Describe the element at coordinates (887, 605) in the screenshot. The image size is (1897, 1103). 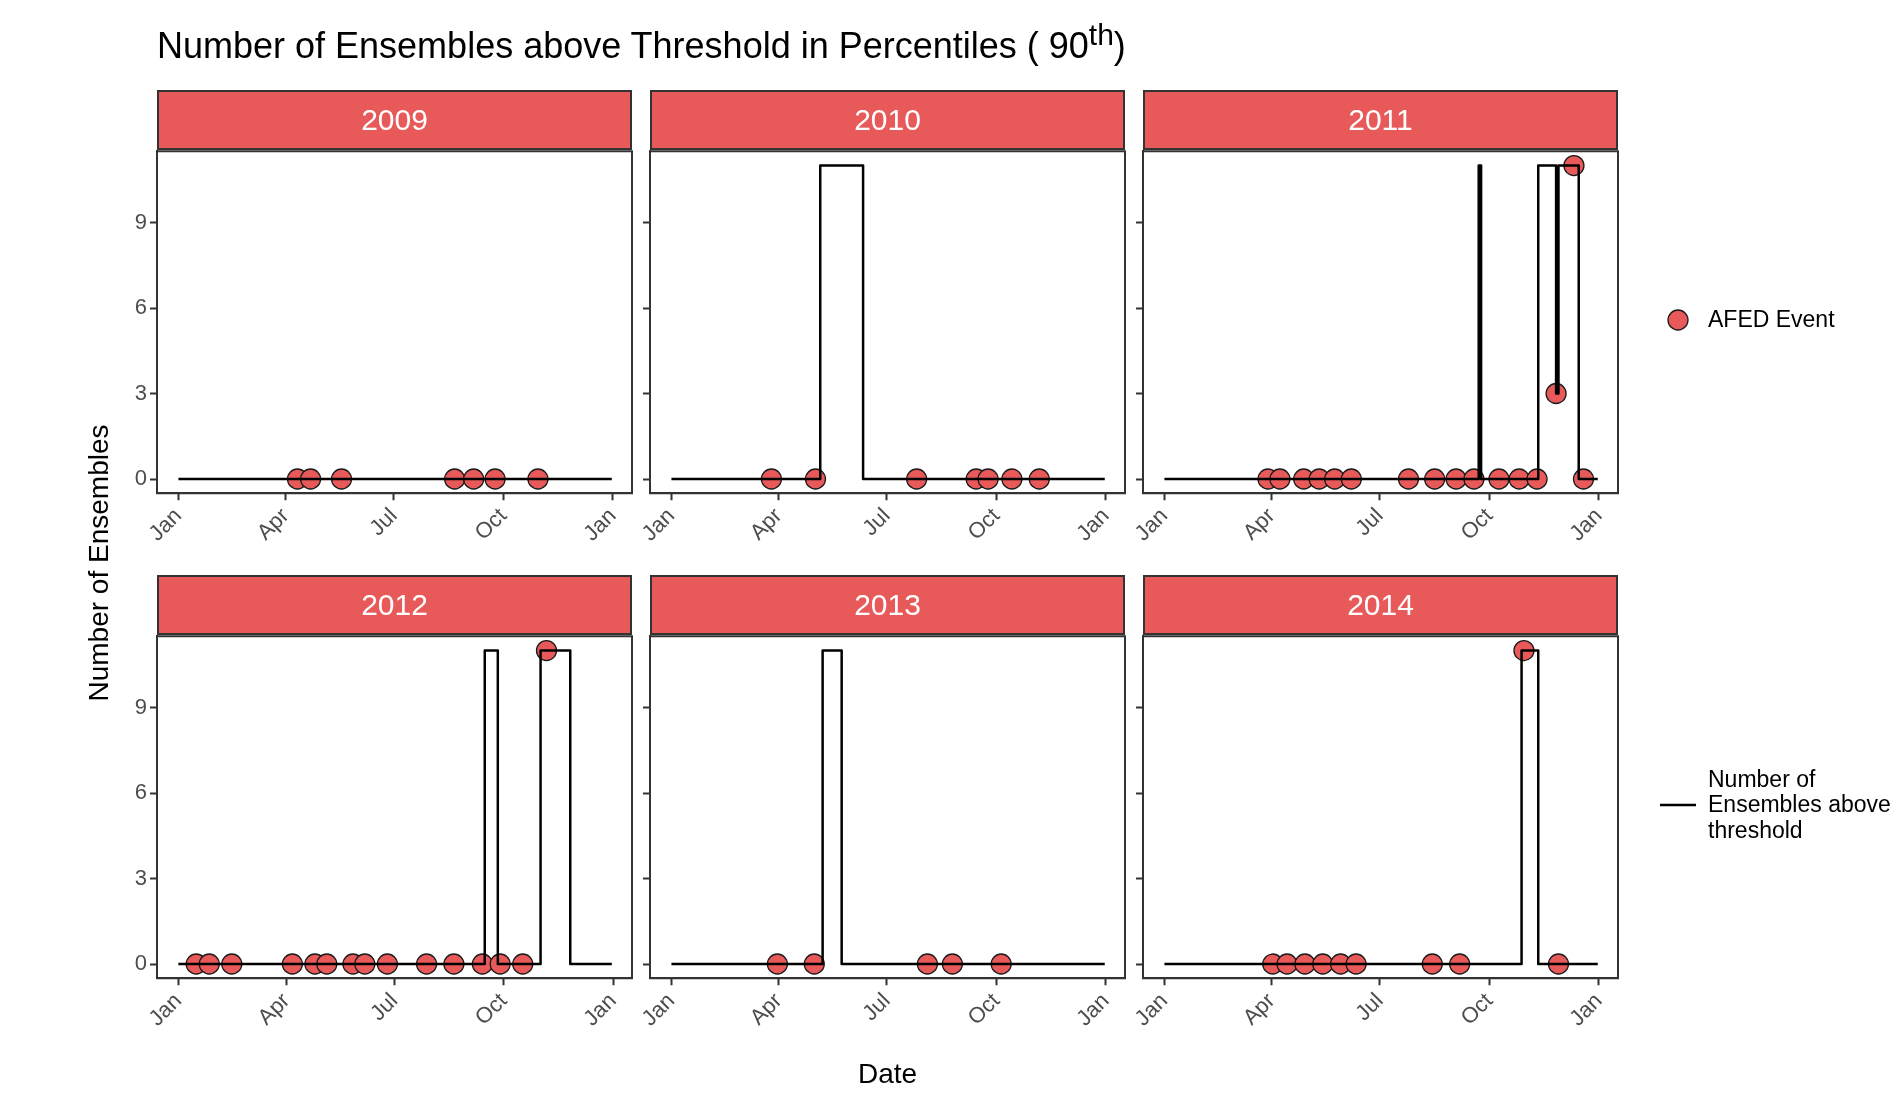
I see `chart-subtitle: 2013` at that location.